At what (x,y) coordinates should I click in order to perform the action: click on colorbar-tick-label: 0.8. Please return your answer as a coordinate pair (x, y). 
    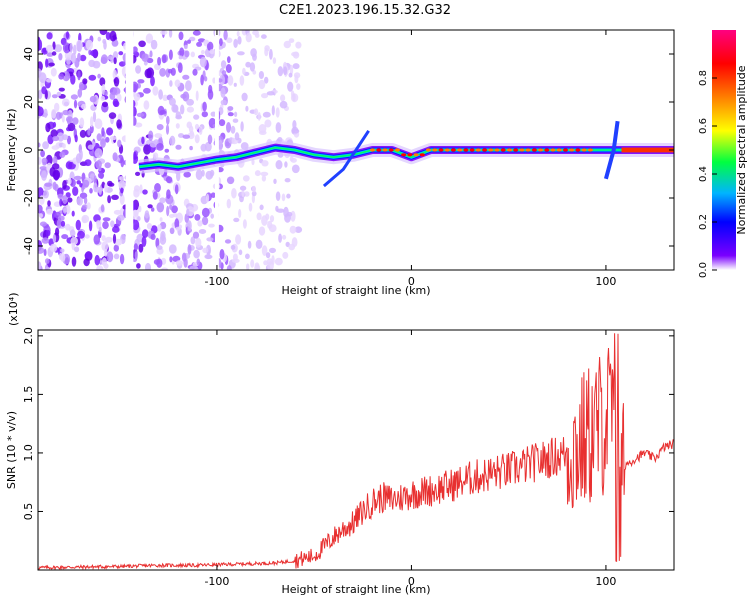
    Looking at the image, I should click on (703, 78).